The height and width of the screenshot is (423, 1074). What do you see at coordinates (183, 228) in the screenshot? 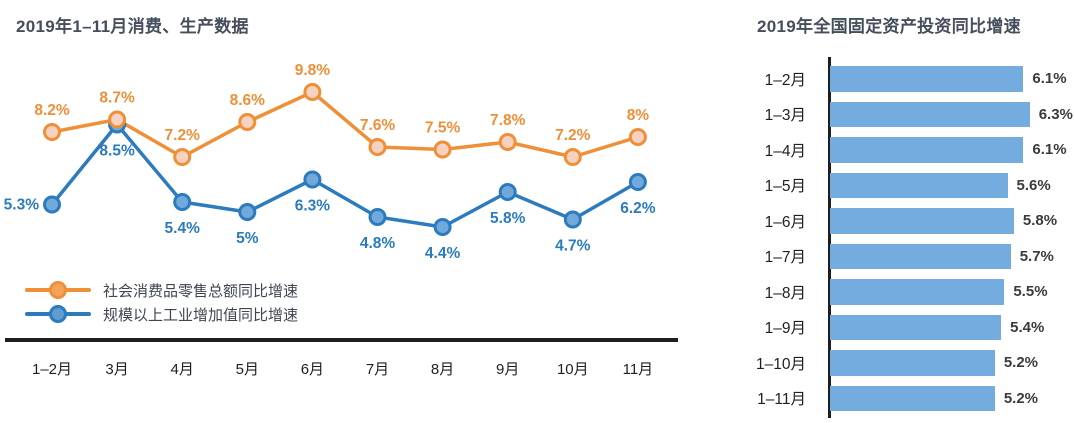
I see `data-point-label: 5.4%` at bounding box center [183, 228].